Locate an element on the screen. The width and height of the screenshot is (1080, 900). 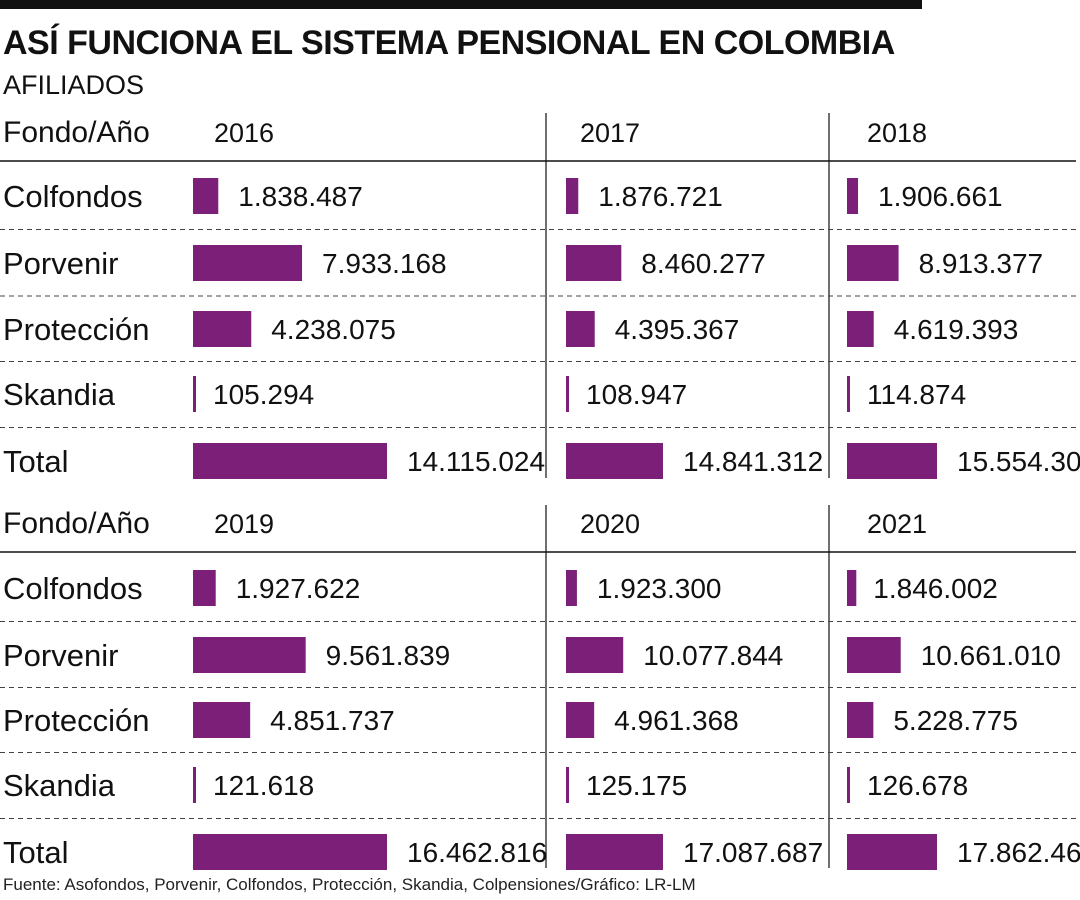
bar-2018-protección is located at coordinates (860, 329).